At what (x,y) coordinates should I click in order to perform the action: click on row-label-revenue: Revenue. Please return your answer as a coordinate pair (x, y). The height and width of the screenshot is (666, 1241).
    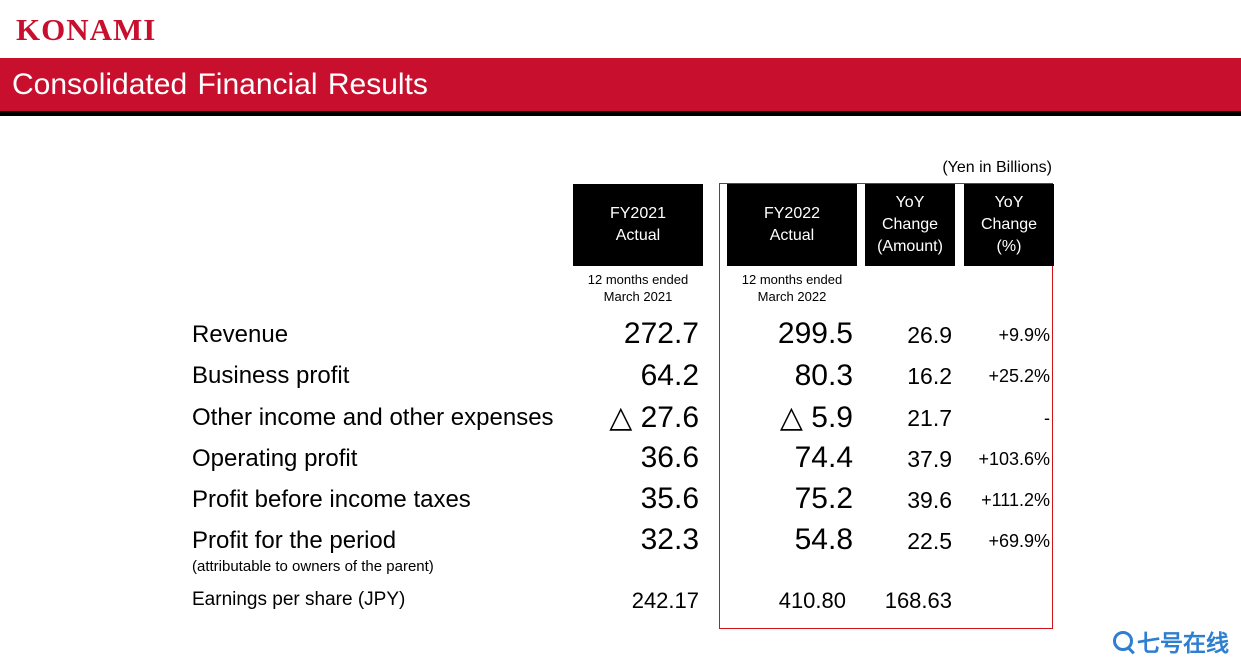
    Looking at the image, I should click on (240, 334).